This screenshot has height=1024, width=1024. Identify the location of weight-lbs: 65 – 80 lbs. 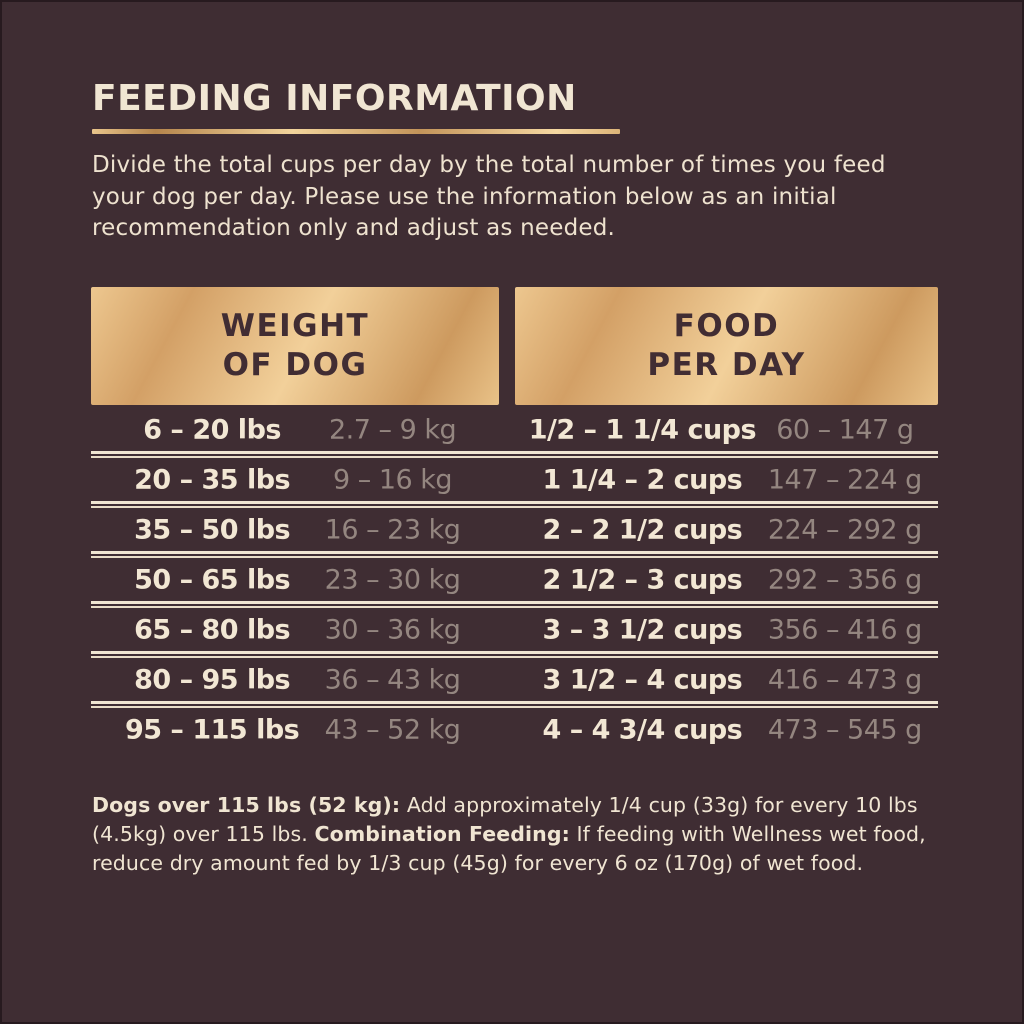
(212, 629).